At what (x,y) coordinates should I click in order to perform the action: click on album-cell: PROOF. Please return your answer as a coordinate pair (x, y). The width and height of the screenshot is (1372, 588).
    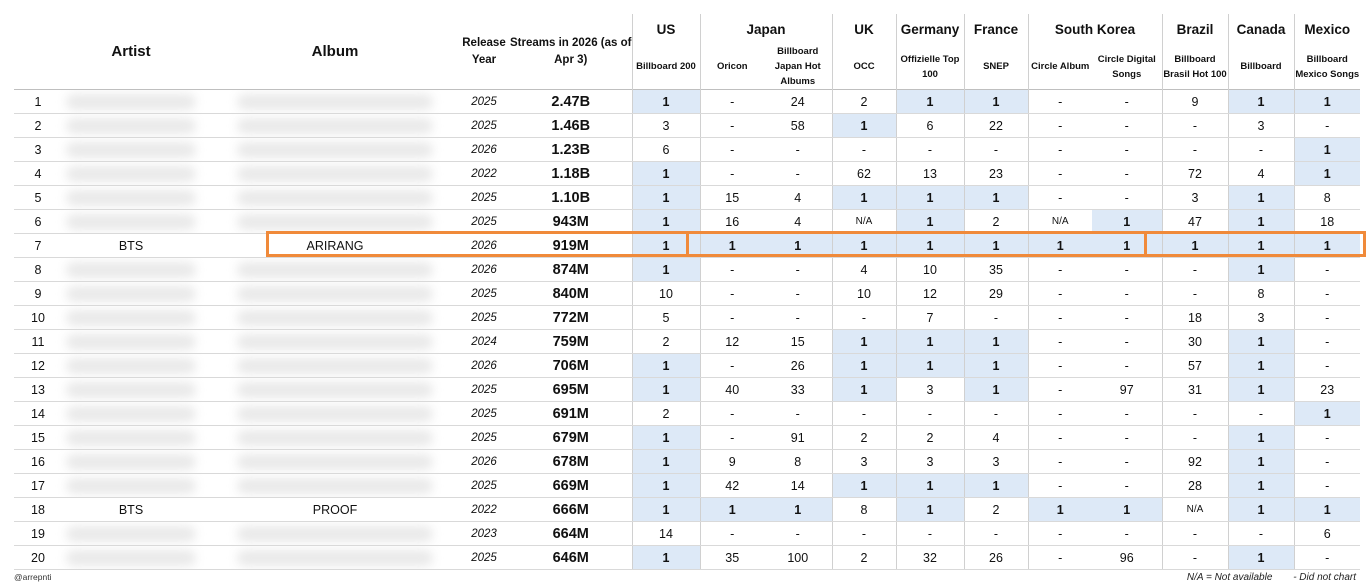
    Looking at the image, I should click on (335, 509).